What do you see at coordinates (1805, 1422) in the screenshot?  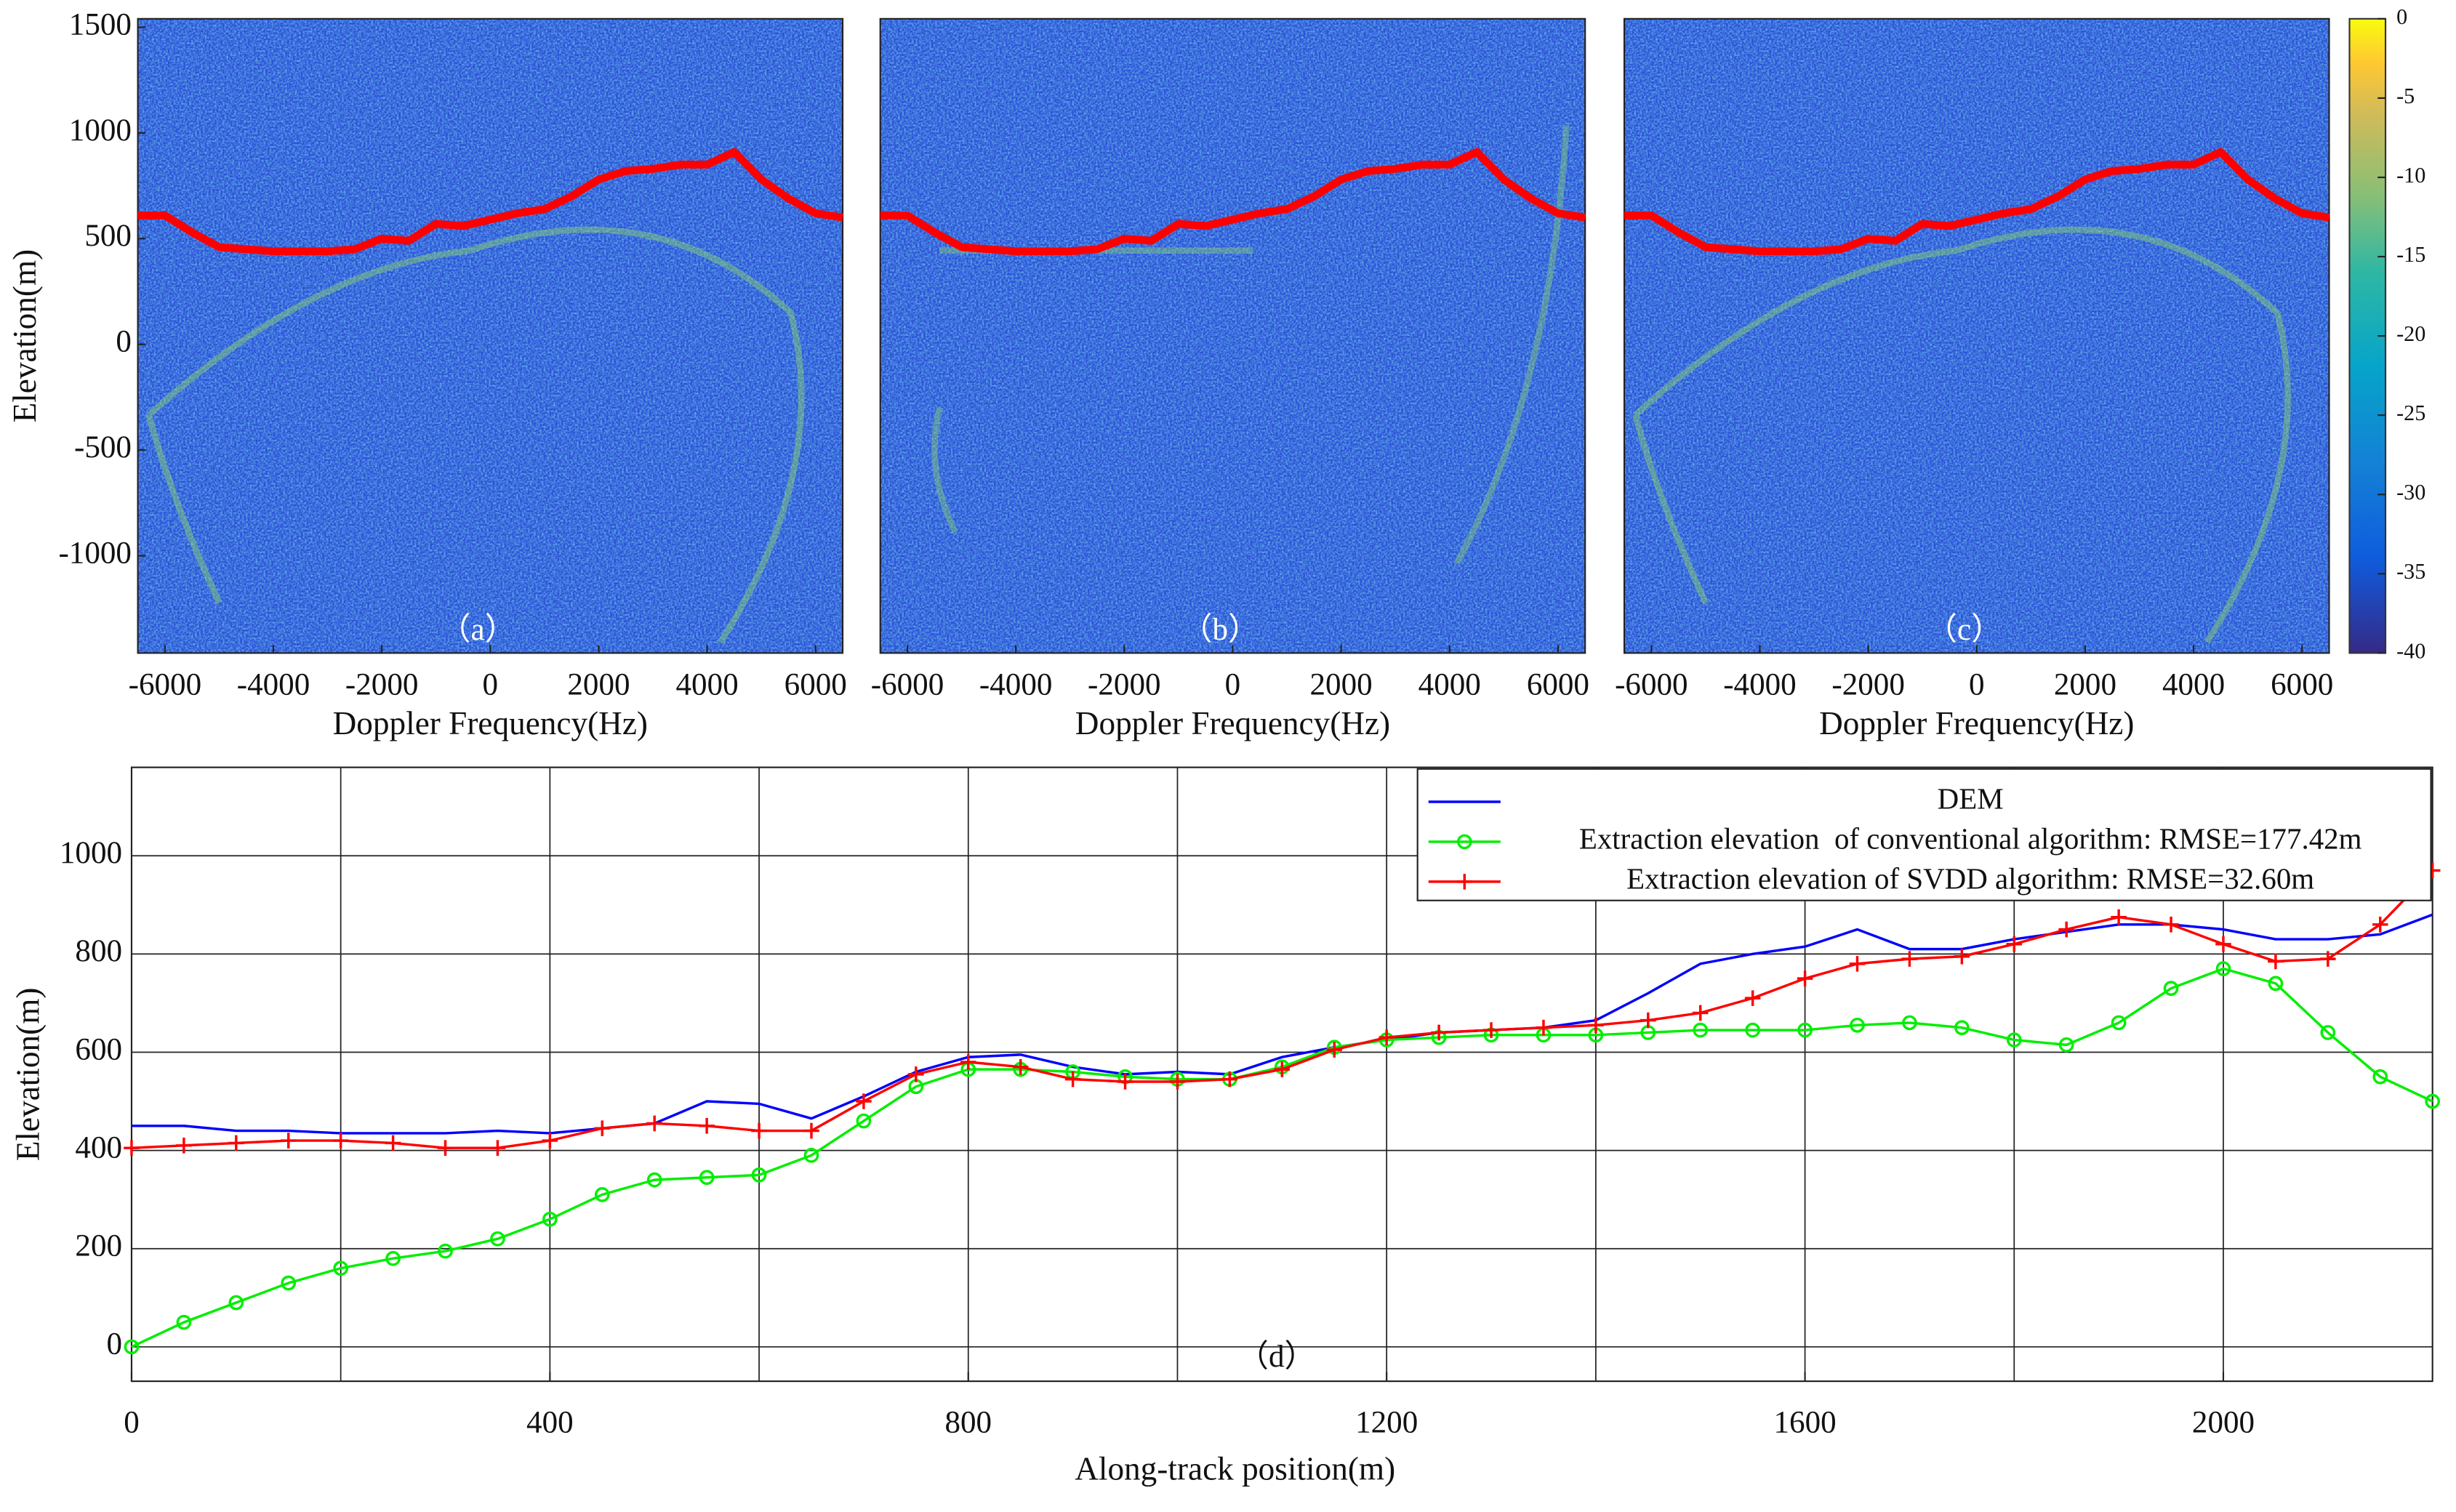 I see `x-tick-label: 1600` at bounding box center [1805, 1422].